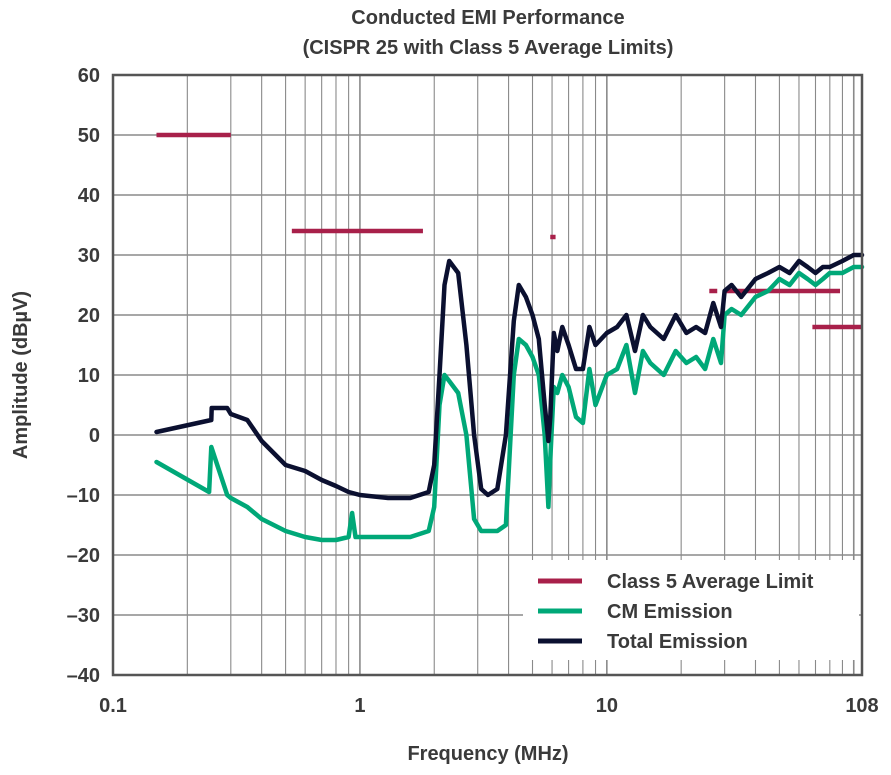  Describe the element at coordinates (89, 136) in the screenshot. I see `y-tick-label: 50` at that location.